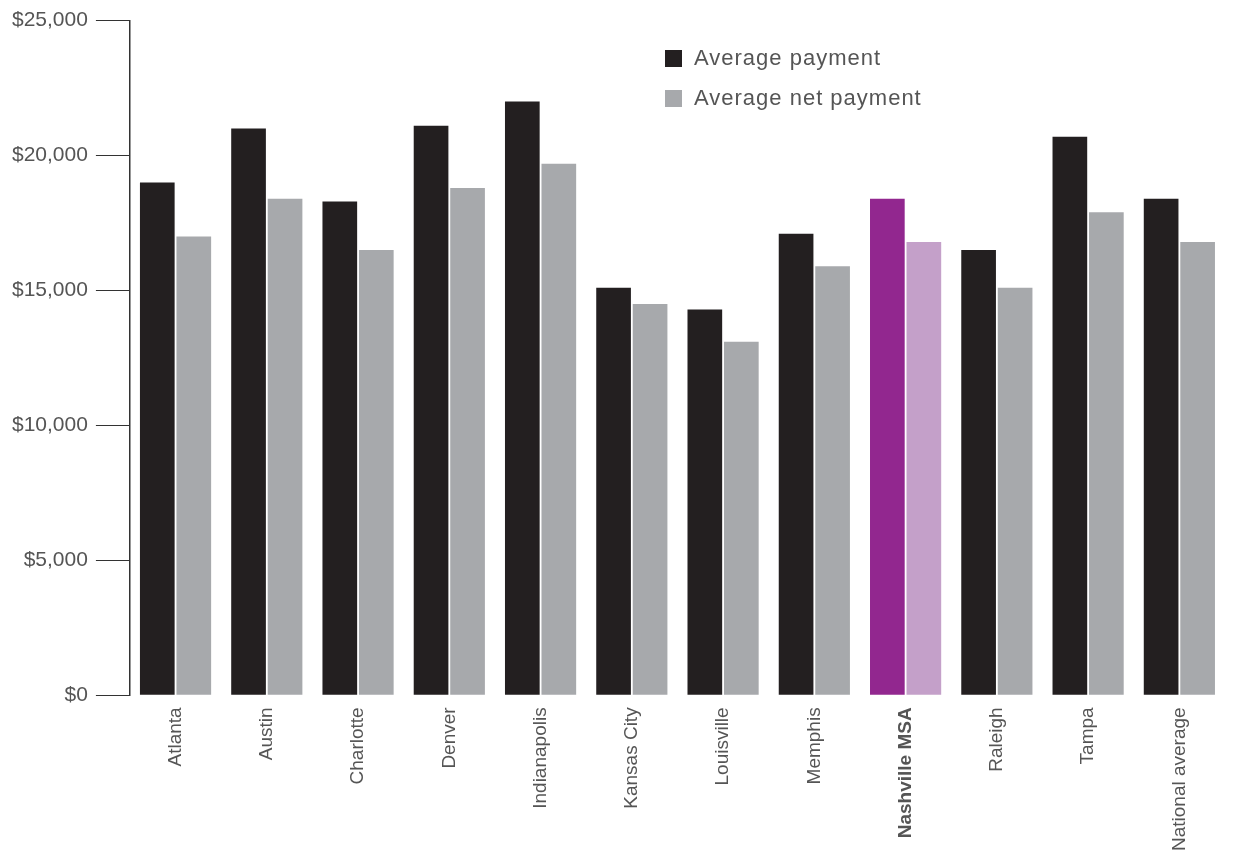 The height and width of the screenshot is (867, 1235). I want to click on x-tick-label: Louisville, so click(722, 746).